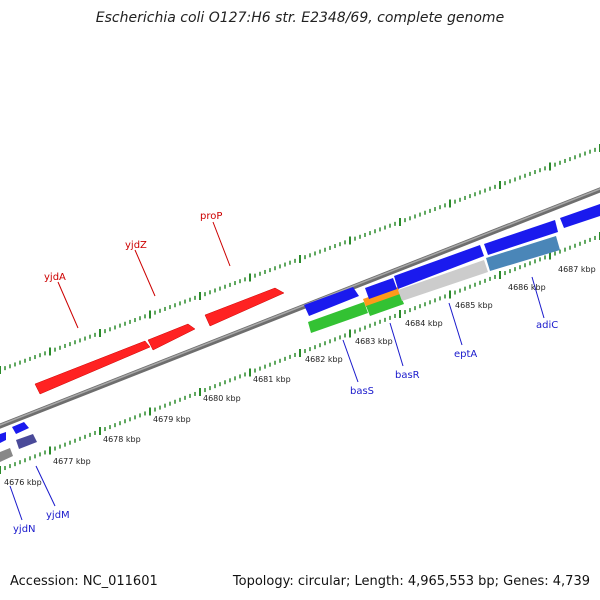  I want to click on gene-eptA, so click(443, 280).